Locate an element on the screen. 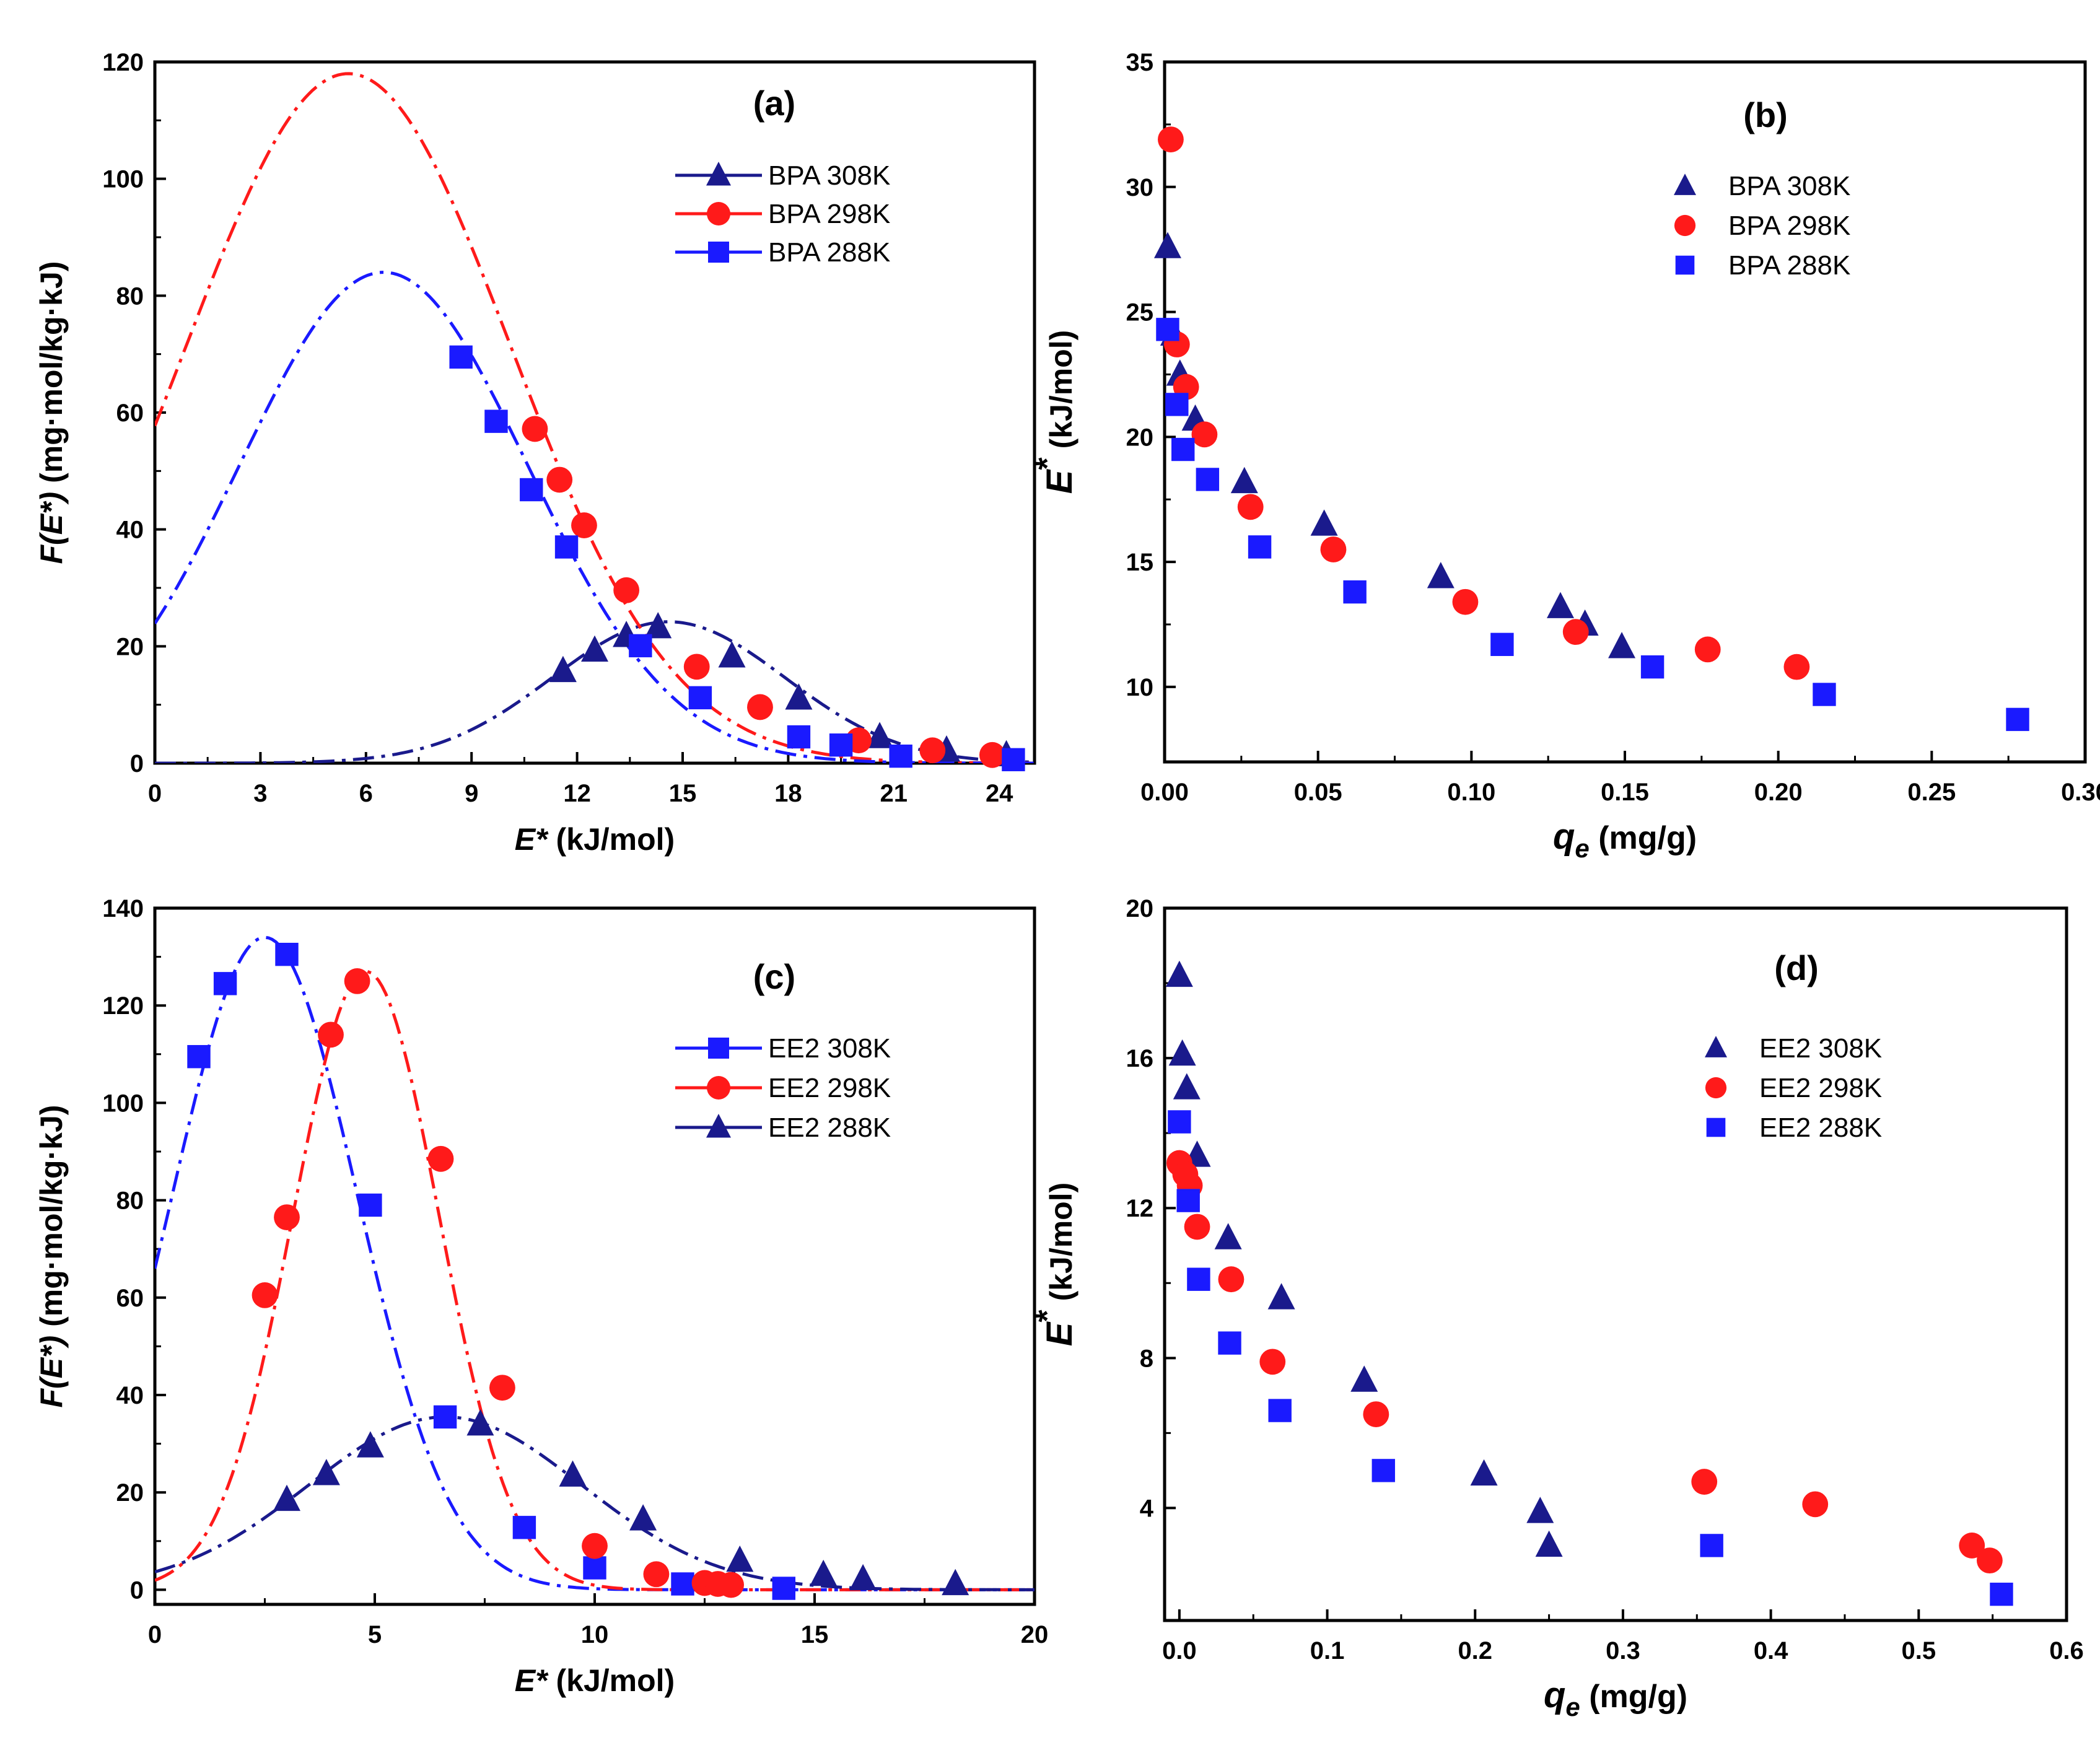 The image size is (2100, 1745). x-tick-label: 6 is located at coordinates (366, 793).